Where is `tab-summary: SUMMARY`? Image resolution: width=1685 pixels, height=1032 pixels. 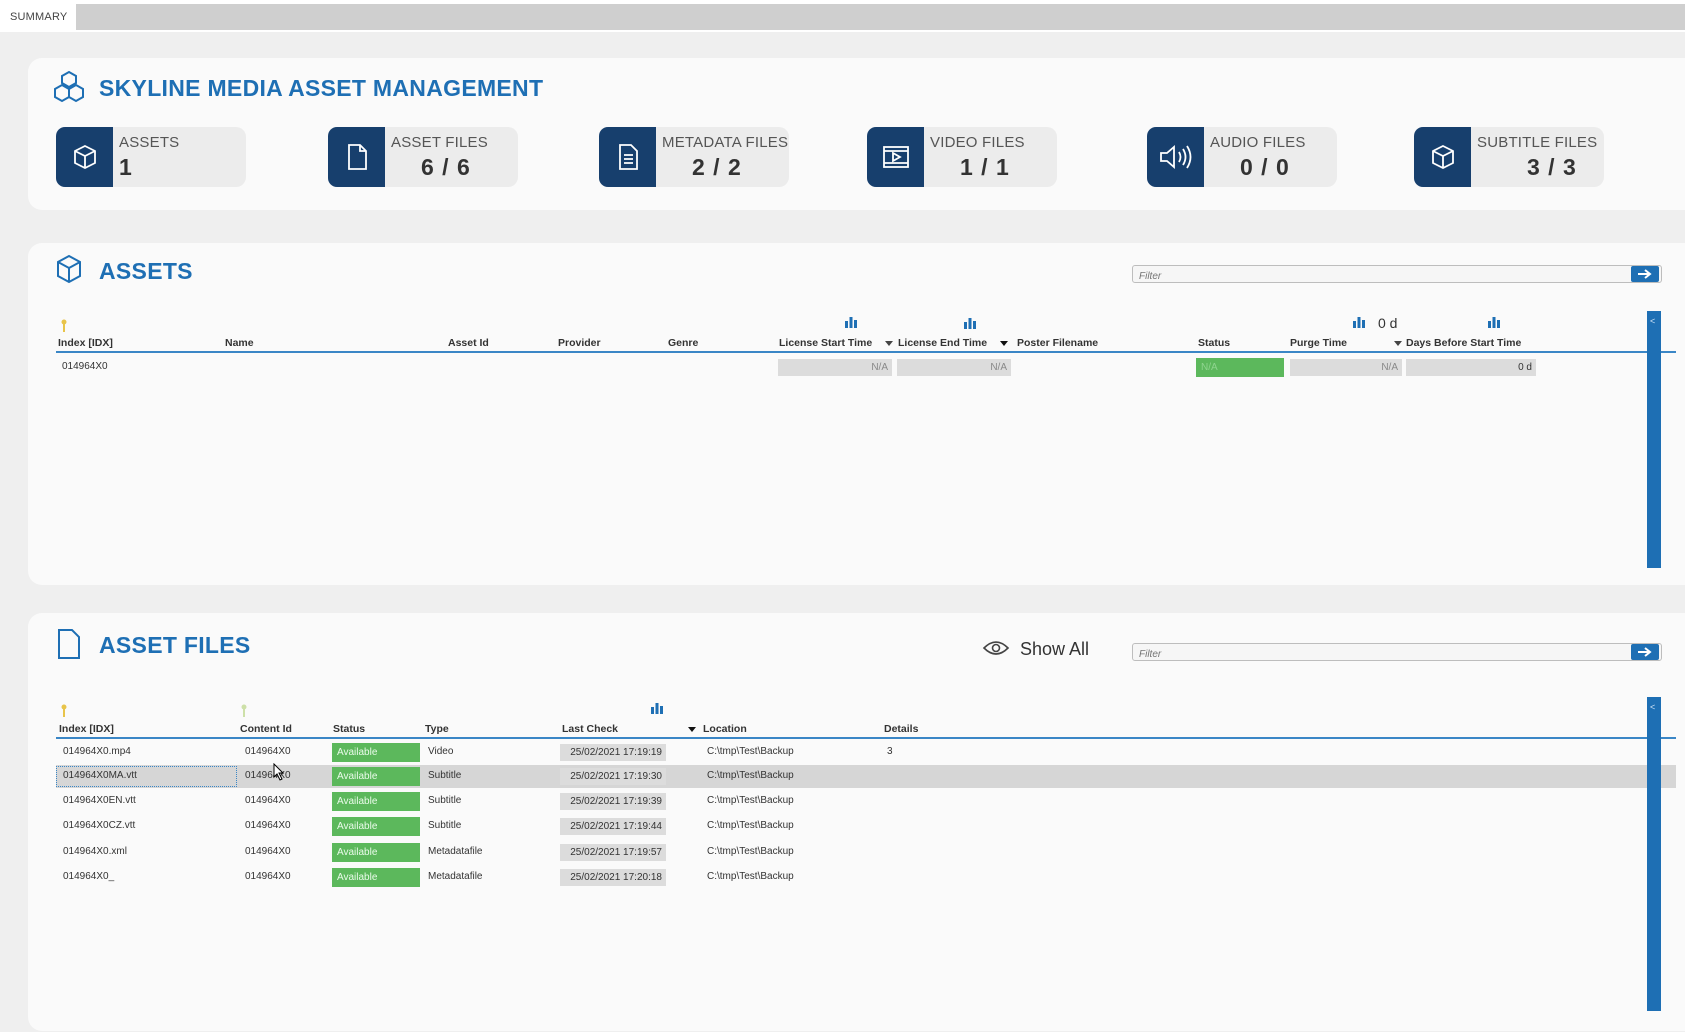
tab-summary: SUMMARY is located at coordinates (38, 18).